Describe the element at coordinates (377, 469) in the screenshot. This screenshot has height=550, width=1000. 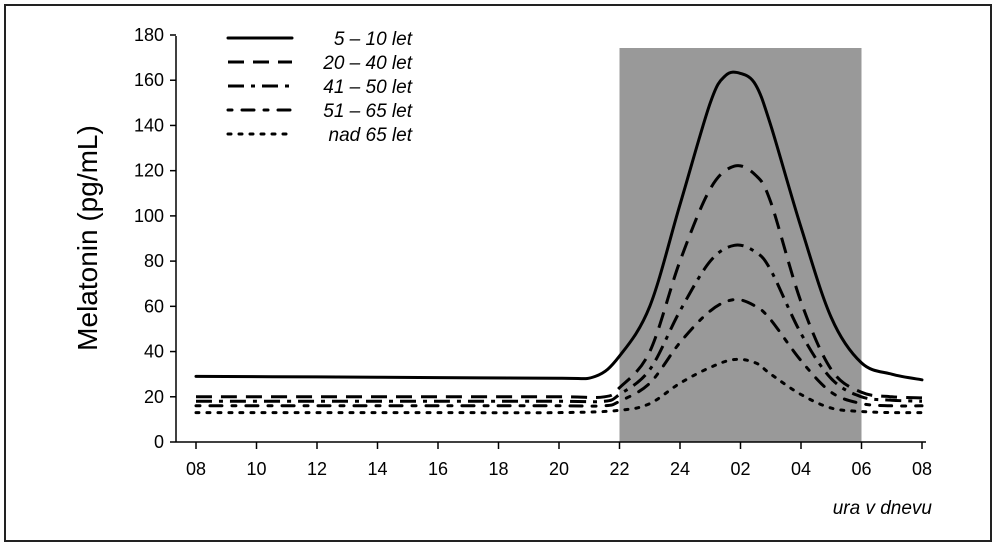
I see `x-tick-label: 14` at that location.